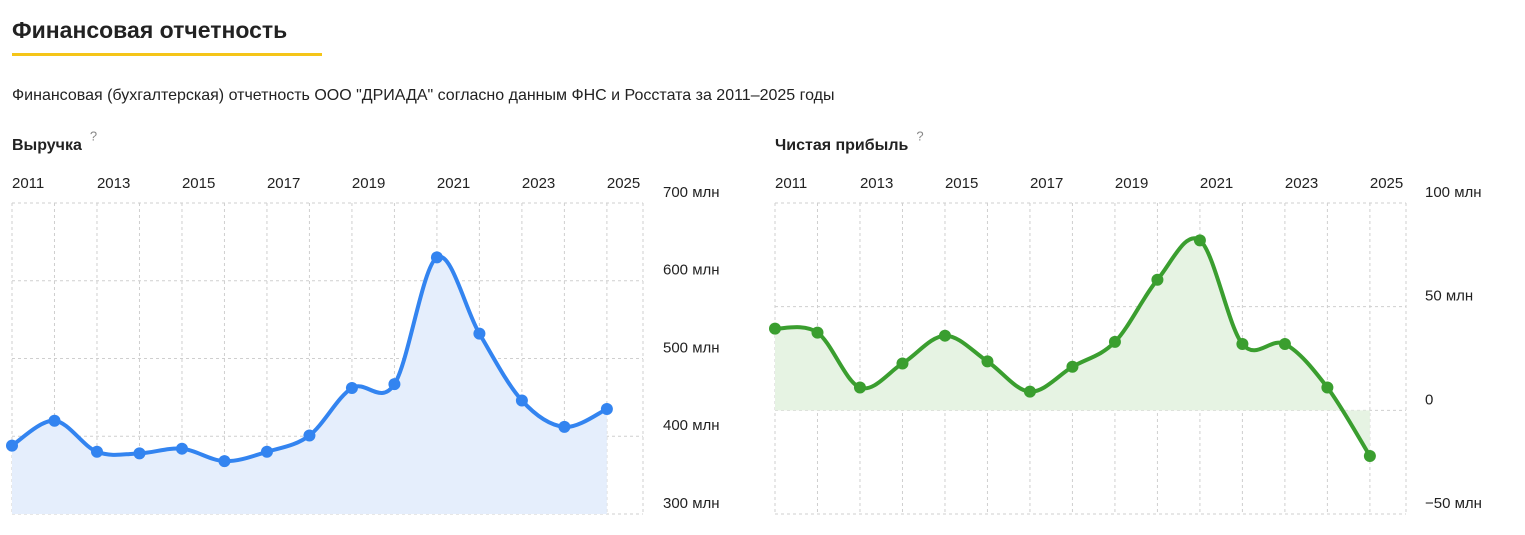 Image resolution: width=1525 pixels, height=535 pixels. I want to click on y-tick-label: 0, so click(1429, 399).